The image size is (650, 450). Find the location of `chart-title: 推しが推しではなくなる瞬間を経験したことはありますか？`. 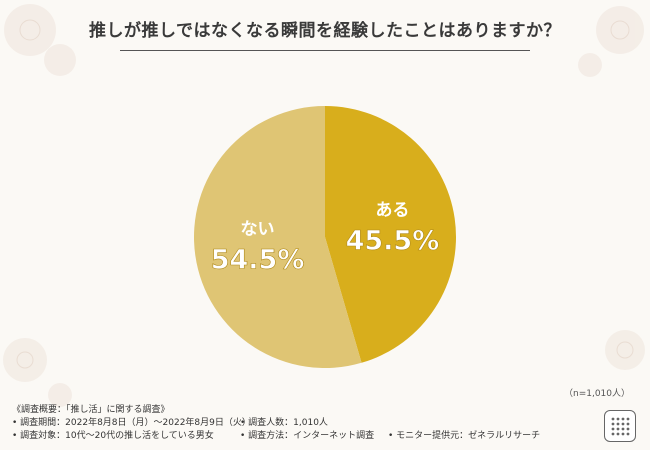

chart-title: 推しが推しではなくなる瞬間を経験したことはありますか？ is located at coordinates (325, 31).